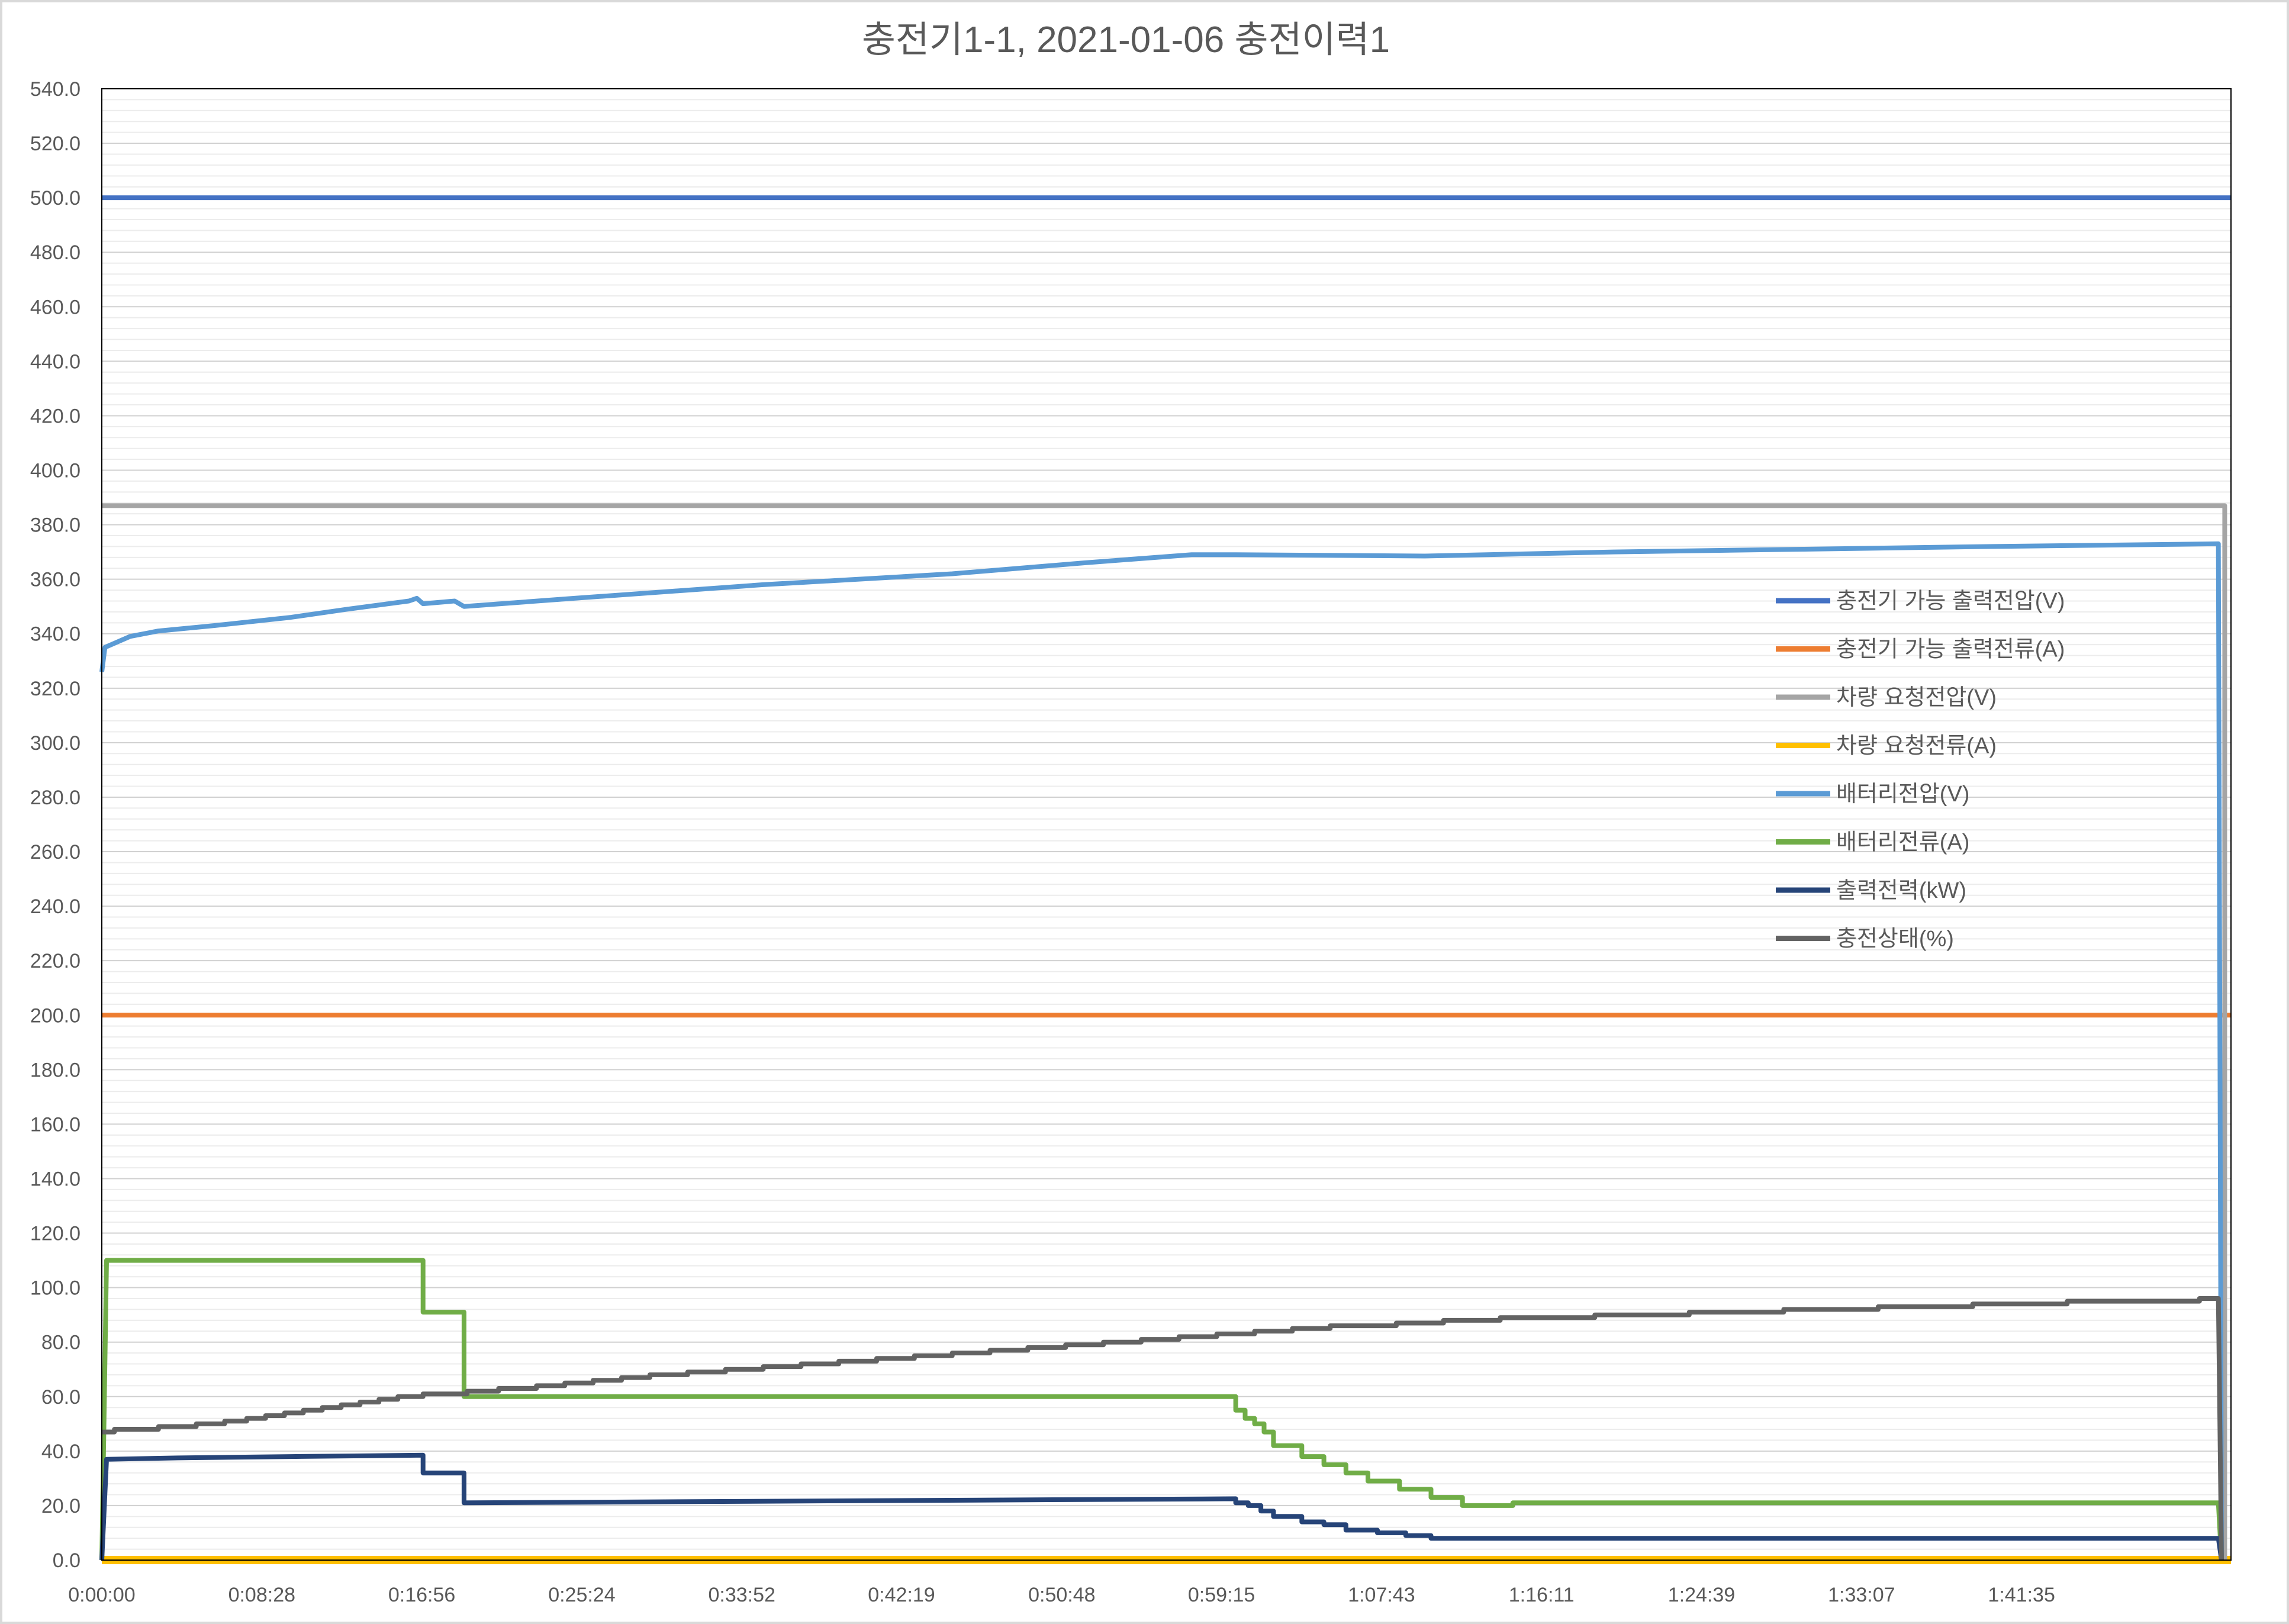  Describe the element at coordinates (2021, 1595) in the screenshot. I see `x-tick-label: 1:41:35` at that location.